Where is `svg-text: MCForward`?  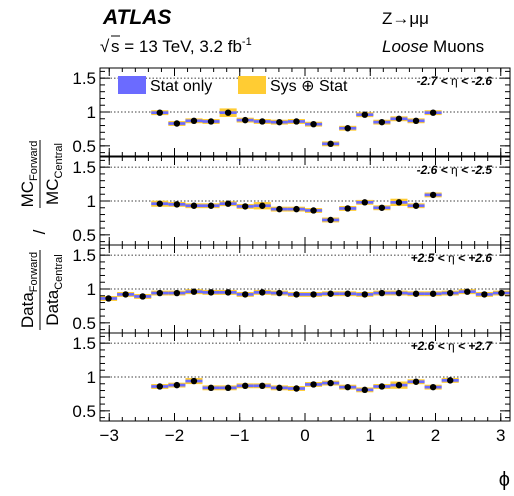
svg-text: MCForward is located at coordinates (29, 174).